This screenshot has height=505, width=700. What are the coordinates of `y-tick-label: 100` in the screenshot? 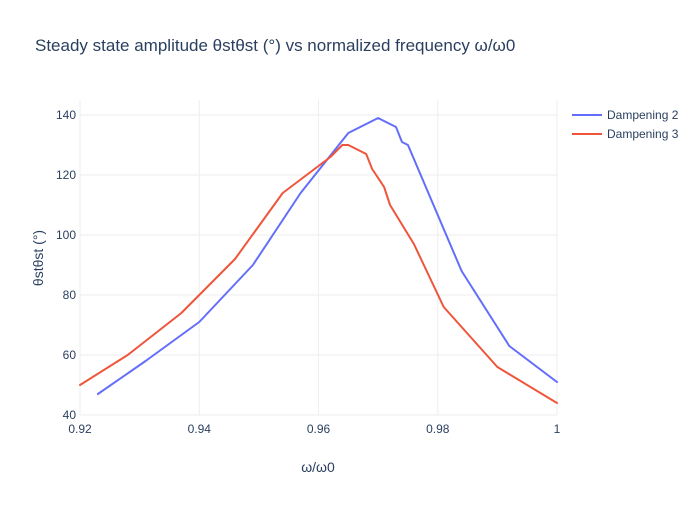 It's located at (66, 235).